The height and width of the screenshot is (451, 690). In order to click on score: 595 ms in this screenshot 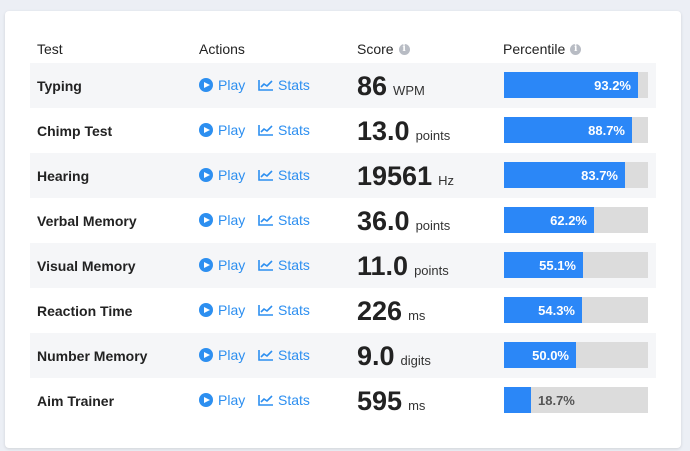, I will do `click(391, 401)`.